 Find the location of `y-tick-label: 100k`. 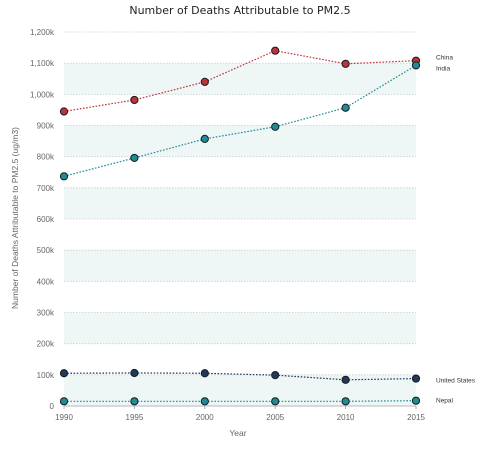

y-tick-label: 100k is located at coordinates (46, 375).